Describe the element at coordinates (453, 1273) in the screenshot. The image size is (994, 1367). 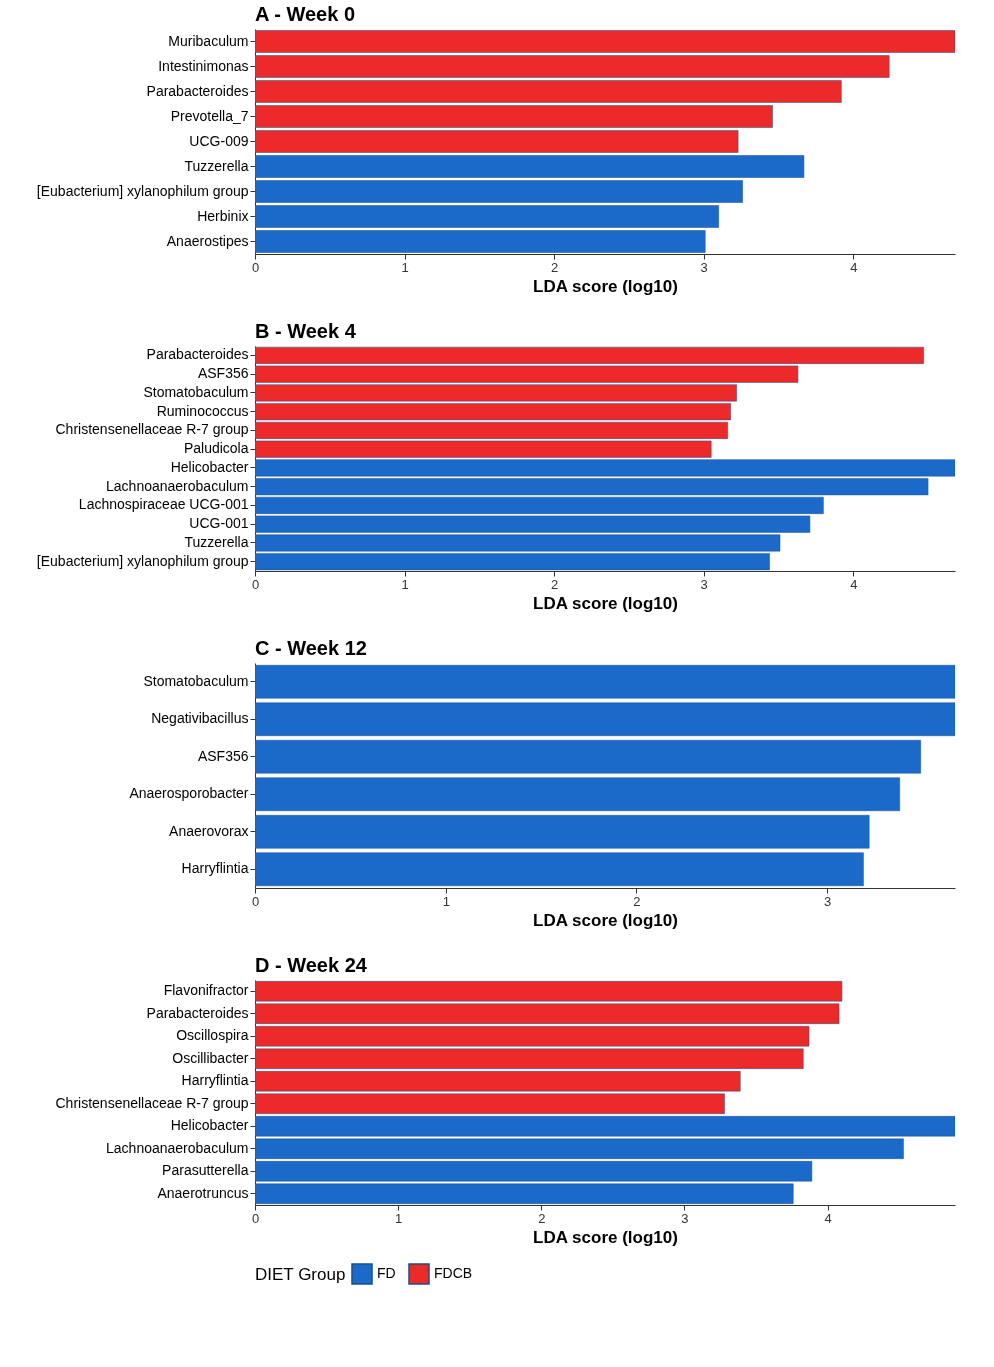
I see `legend-label: FDCB` at that location.